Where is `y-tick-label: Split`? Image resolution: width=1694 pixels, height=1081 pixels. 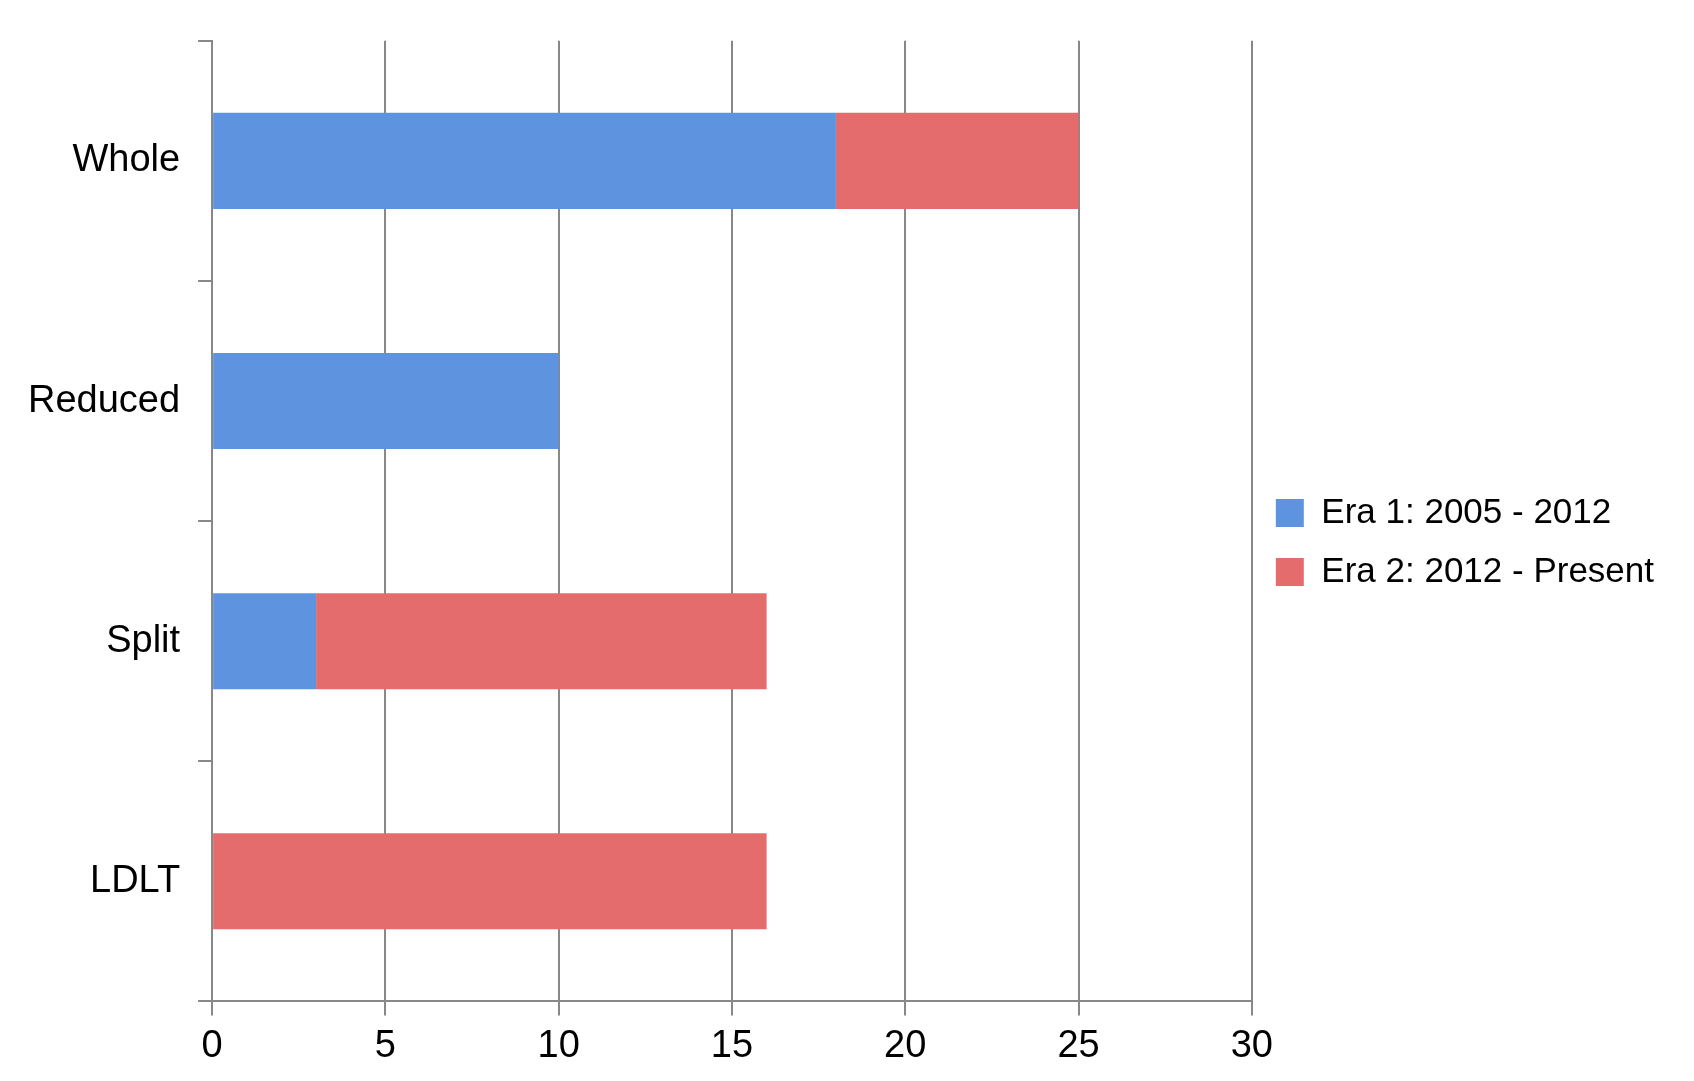 y-tick-label: Split is located at coordinates (143, 638).